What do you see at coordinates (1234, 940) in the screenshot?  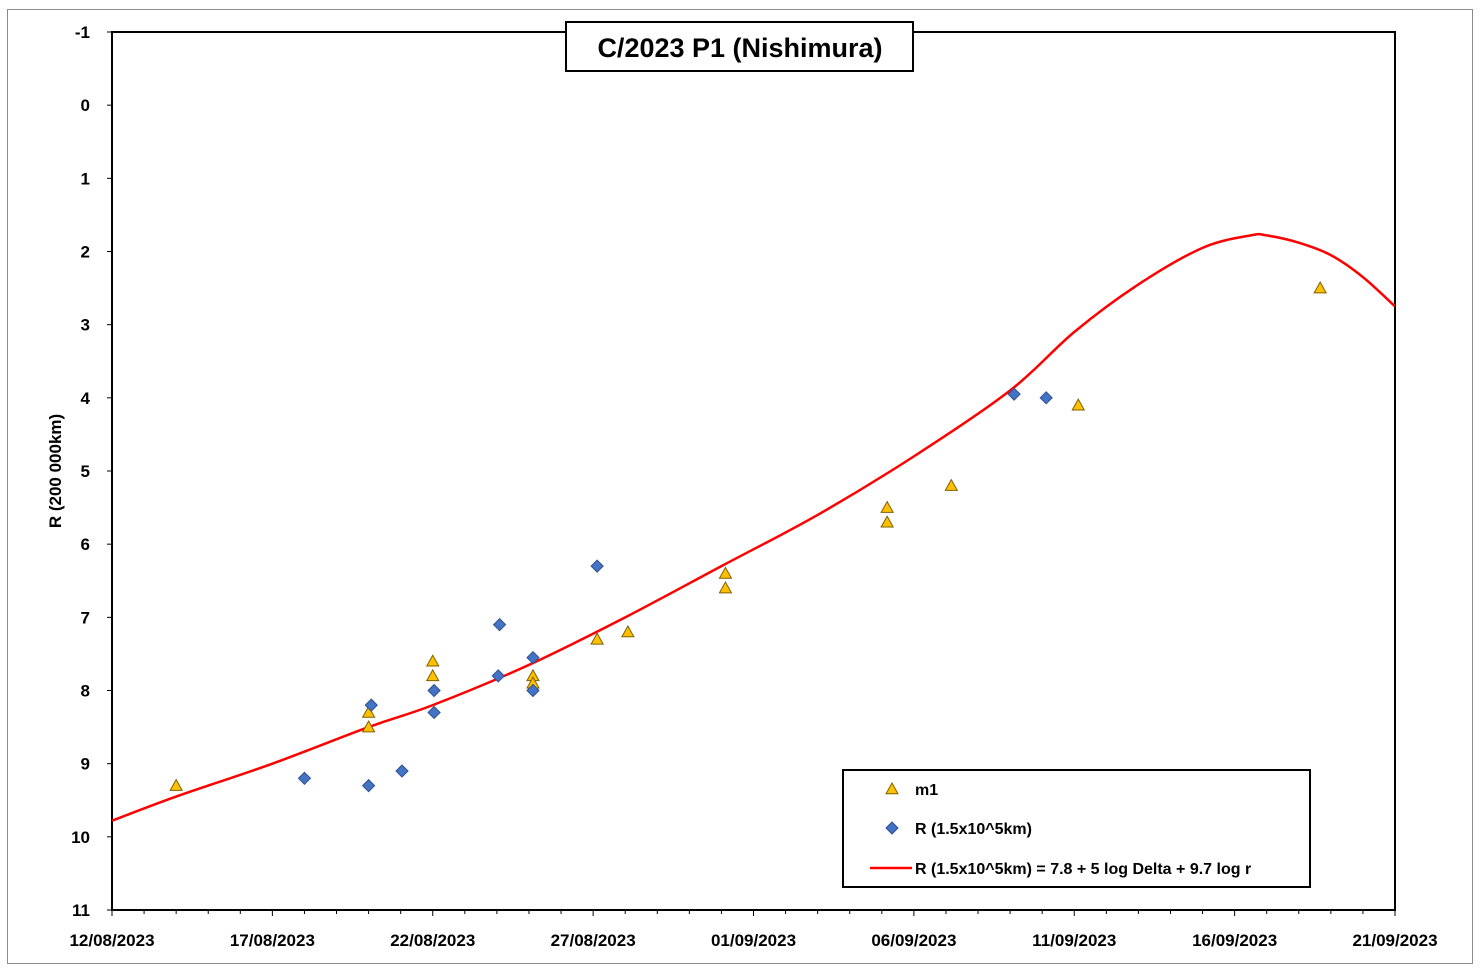 I see `x-tick-label: 16/09/2023` at bounding box center [1234, 940].